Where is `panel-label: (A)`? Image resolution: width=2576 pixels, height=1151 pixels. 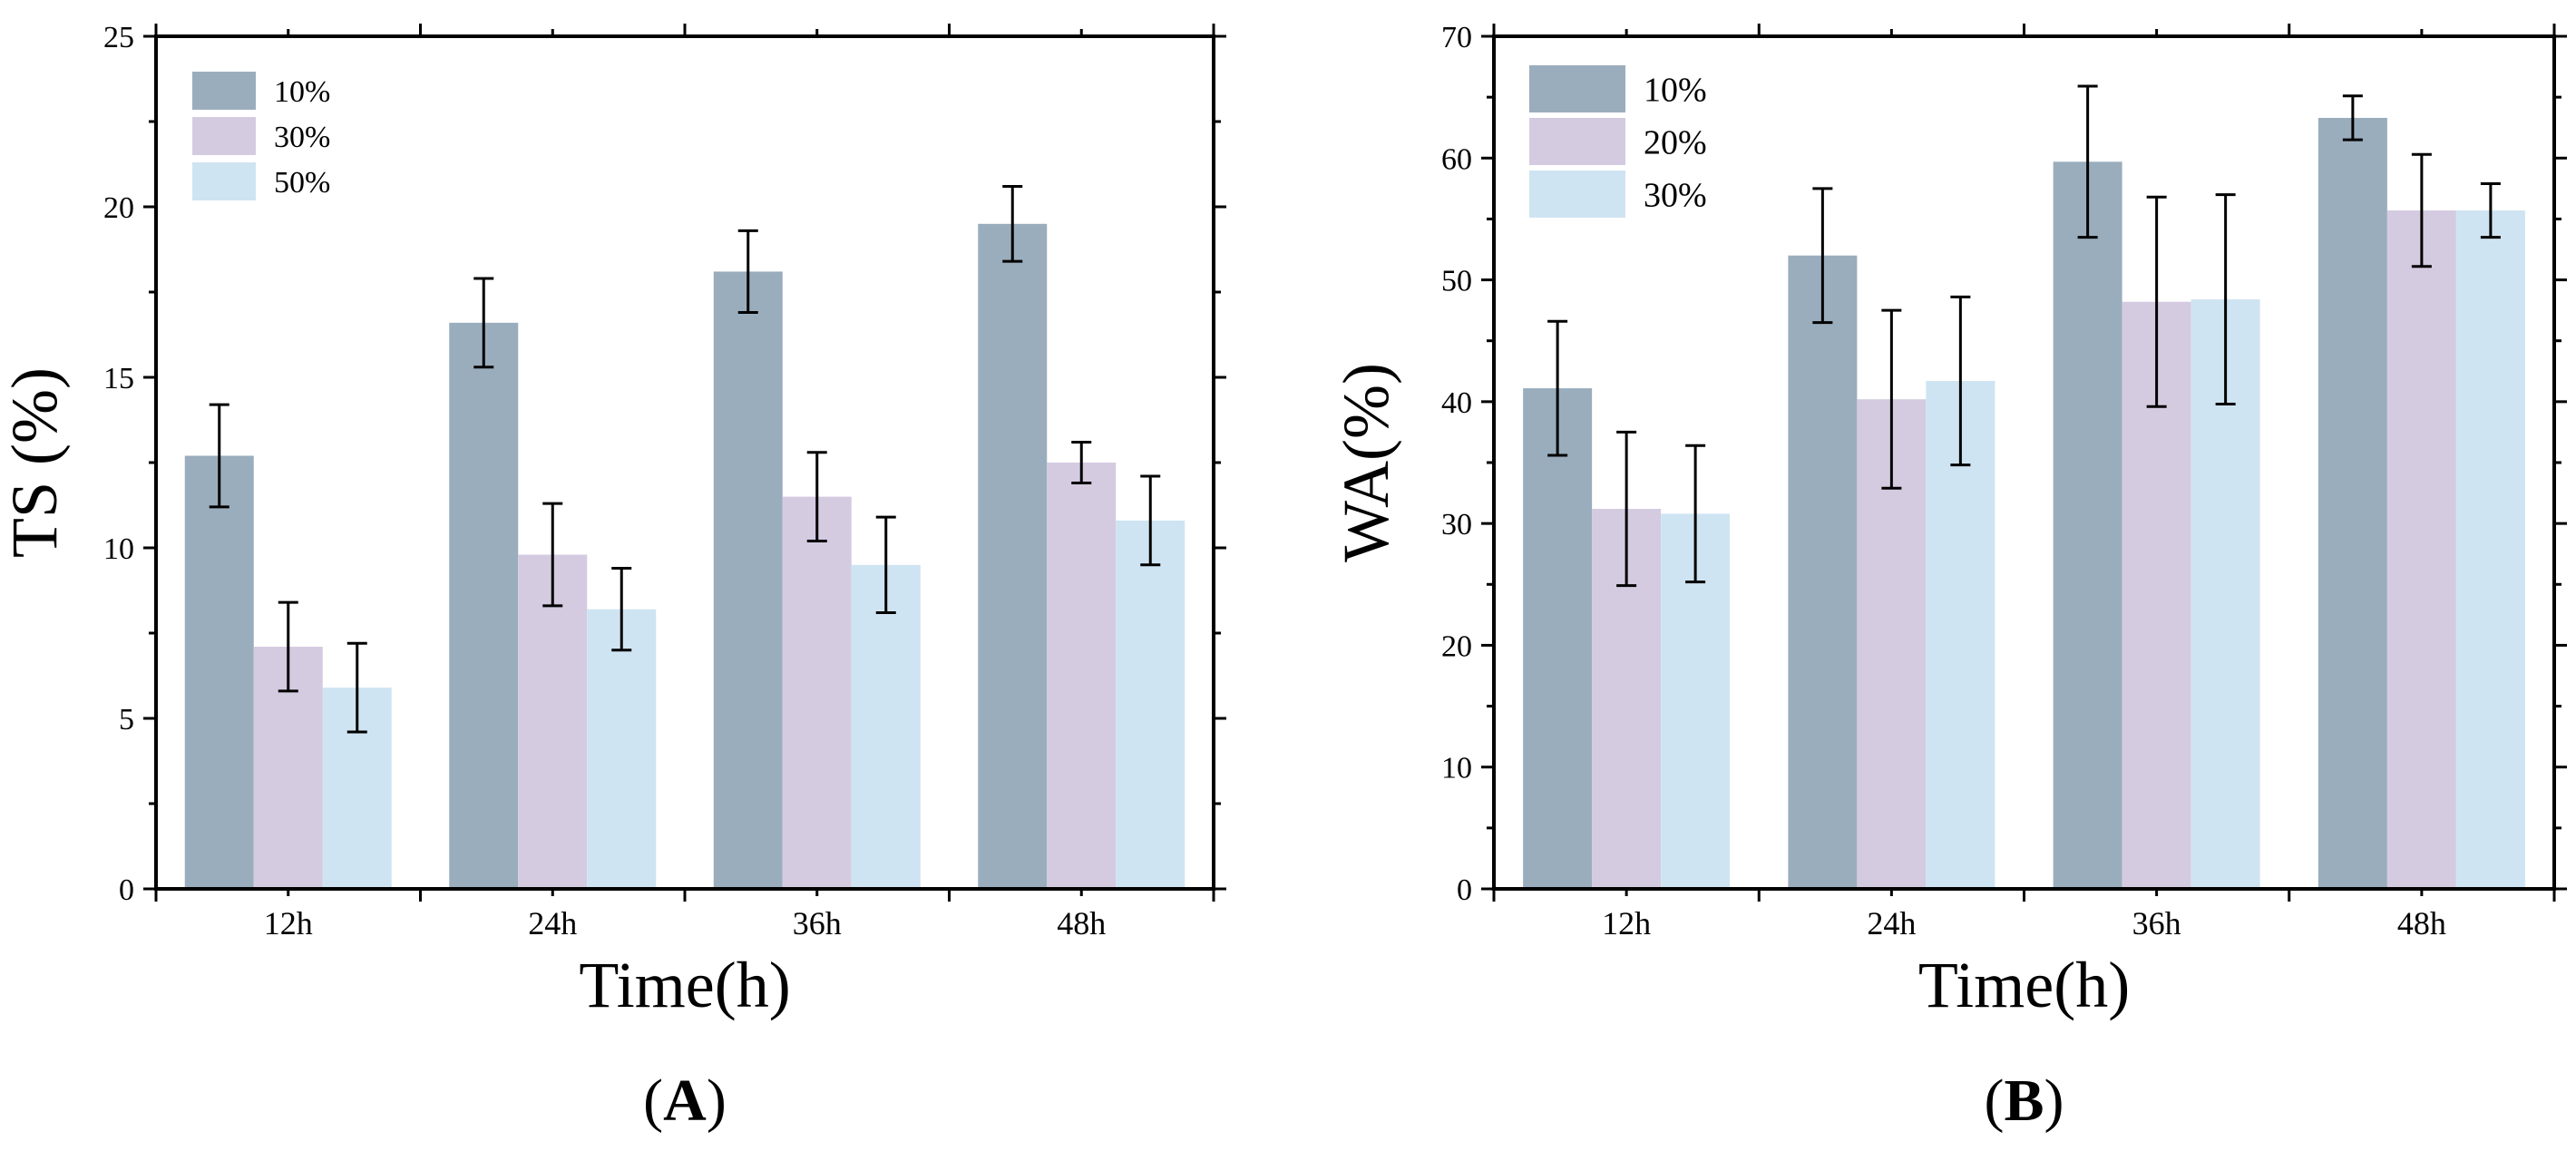
panel-label: (A) is located at coordinates (685, 1101).